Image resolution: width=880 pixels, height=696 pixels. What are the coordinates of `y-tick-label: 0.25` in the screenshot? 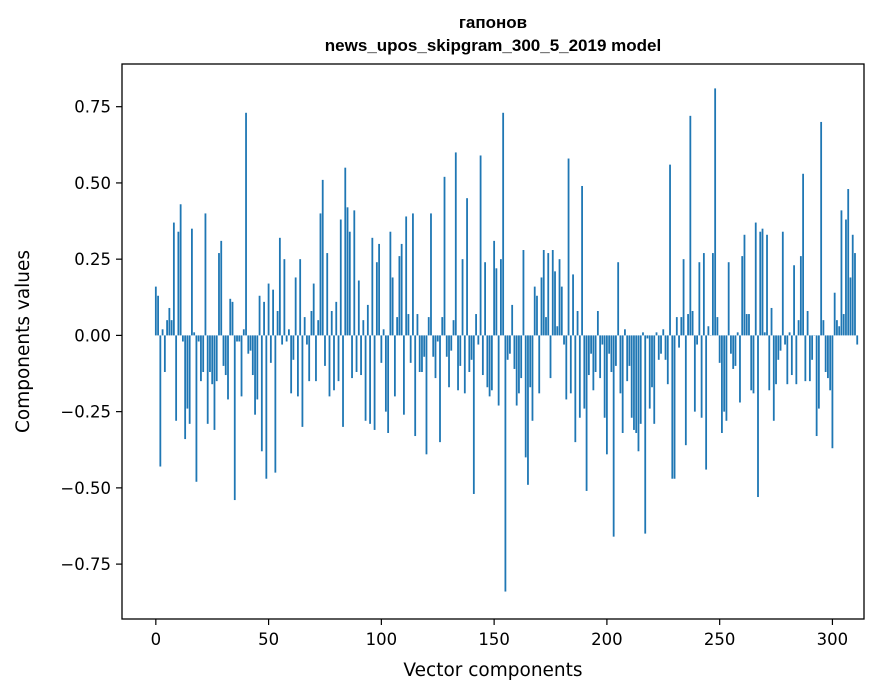 It's located at (92, 259).